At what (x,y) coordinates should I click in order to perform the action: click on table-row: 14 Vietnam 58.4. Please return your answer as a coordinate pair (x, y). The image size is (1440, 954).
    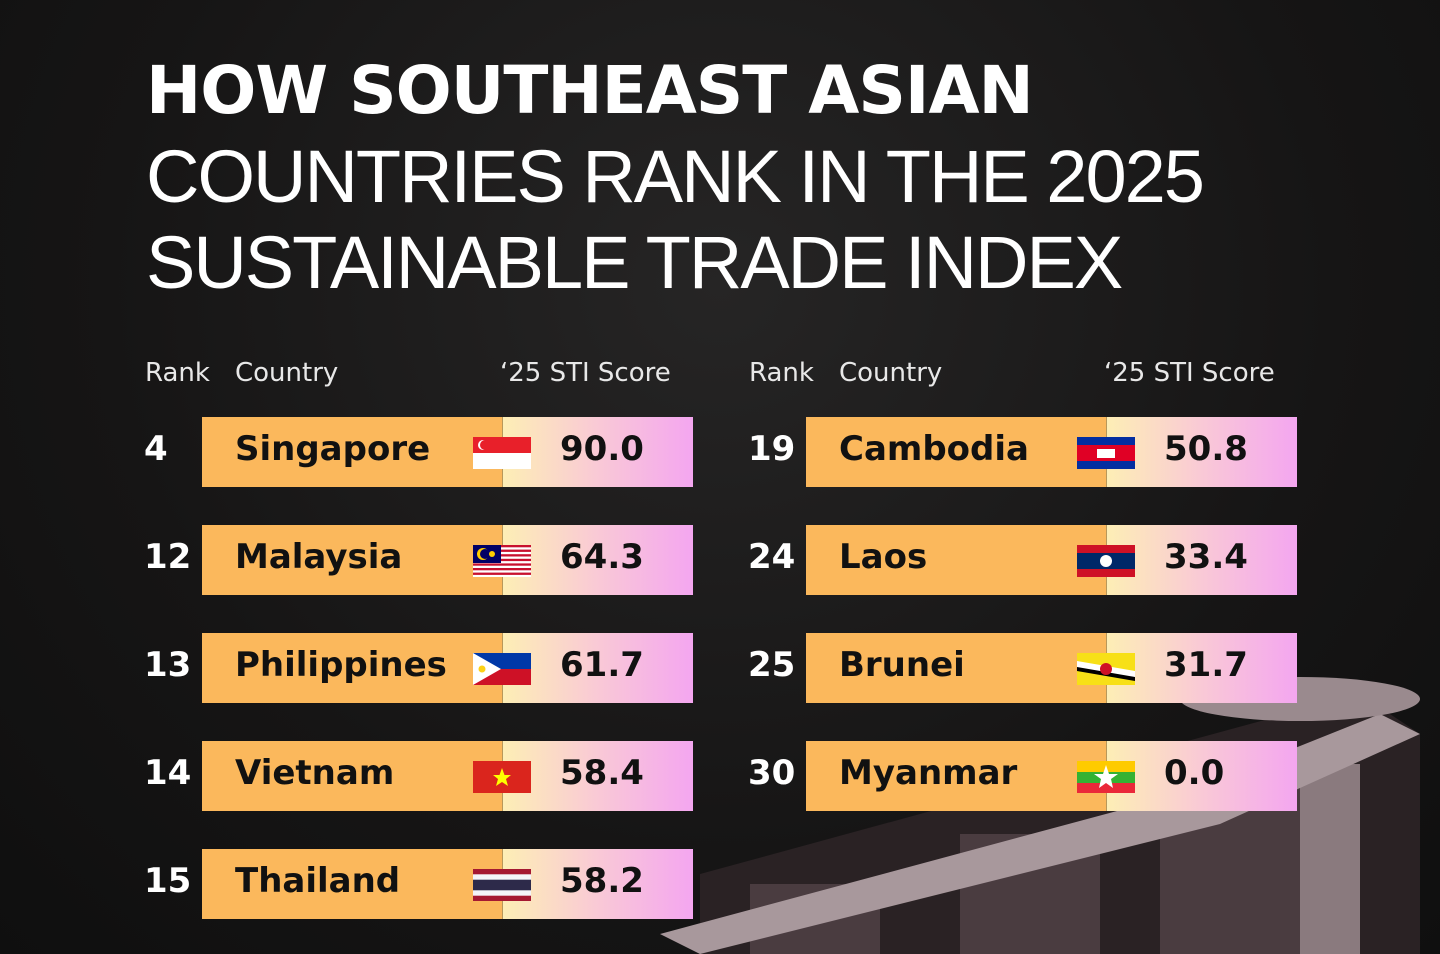
    Looking at the image, I should click on (418, 776).